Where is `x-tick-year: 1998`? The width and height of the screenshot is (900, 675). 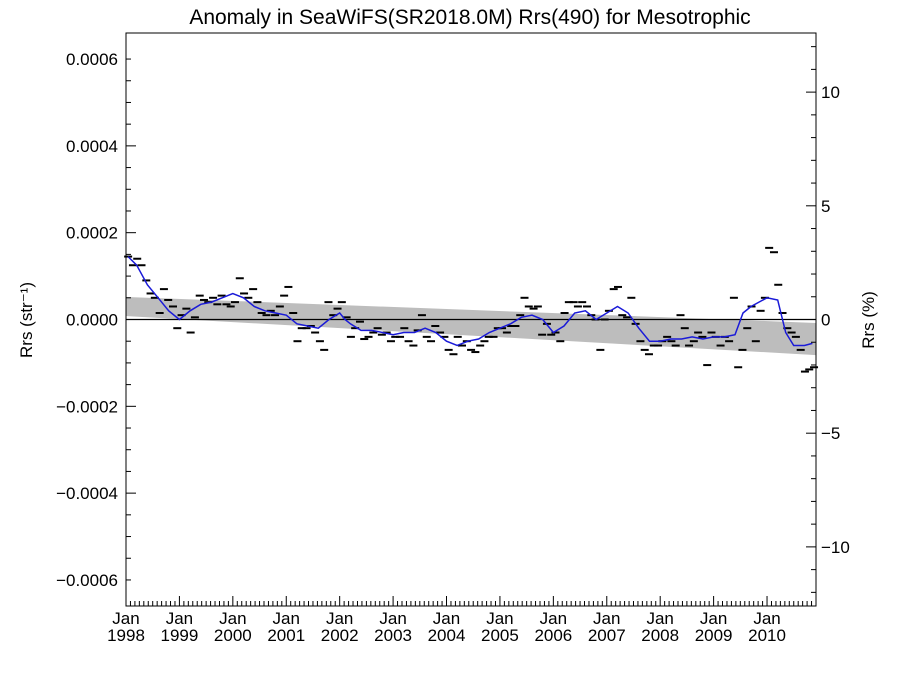
x-tick-year: 1998 is located at coordinates (126, 635).